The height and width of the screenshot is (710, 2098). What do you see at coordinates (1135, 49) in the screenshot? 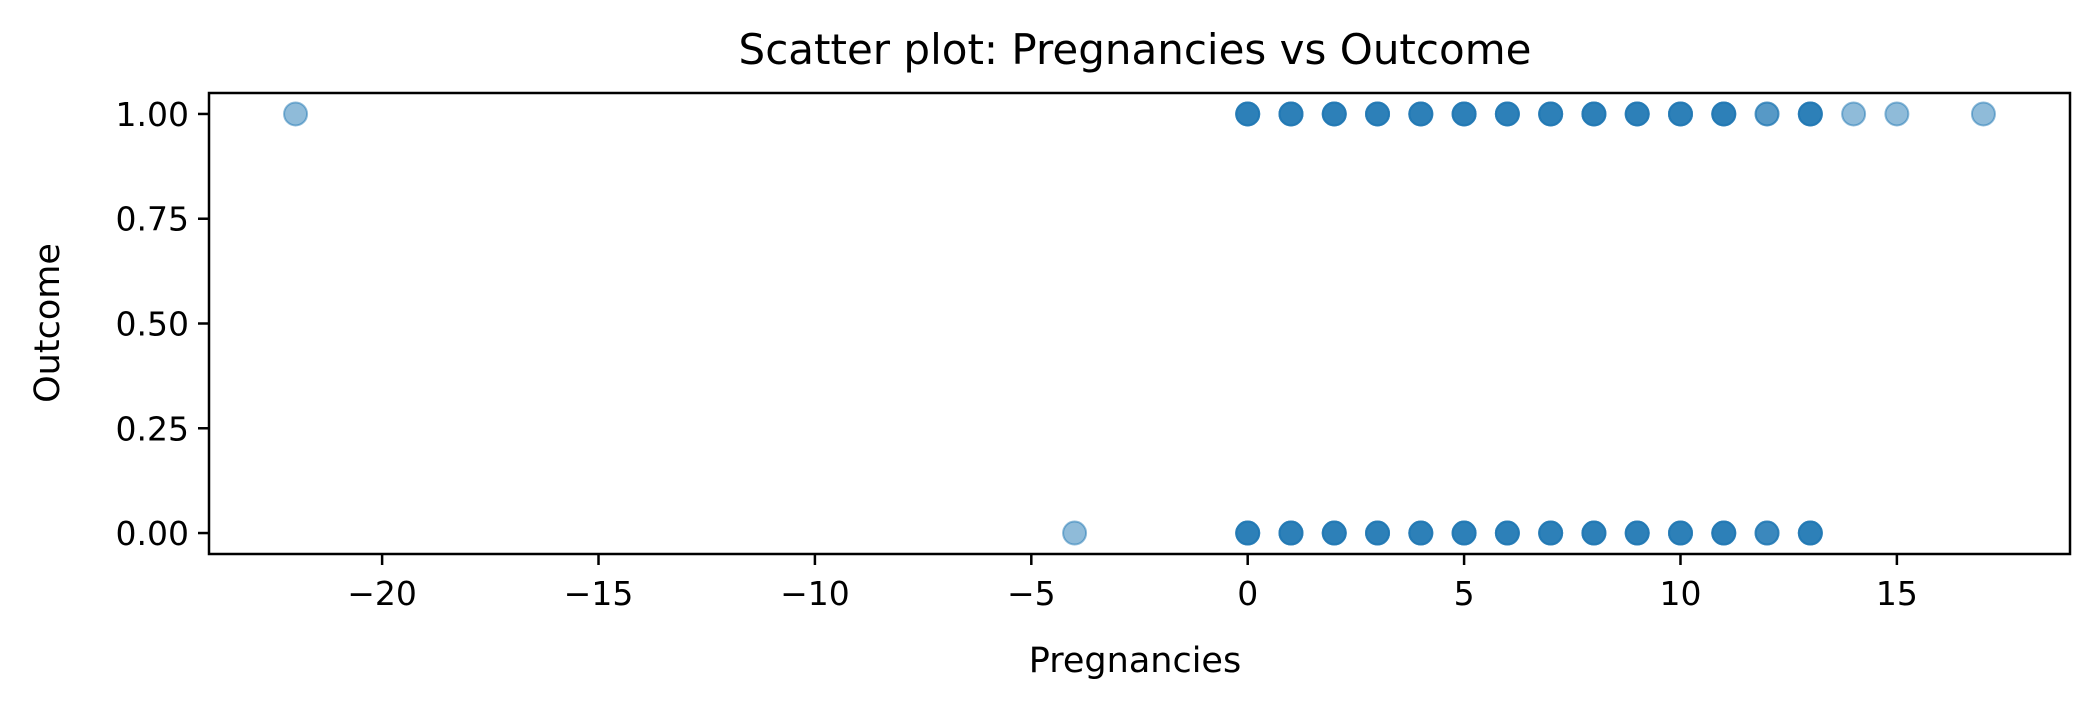
I see `chart-title: Scatter plot: Pregnancies vs Outcome` at bounding box center [1135, 49].